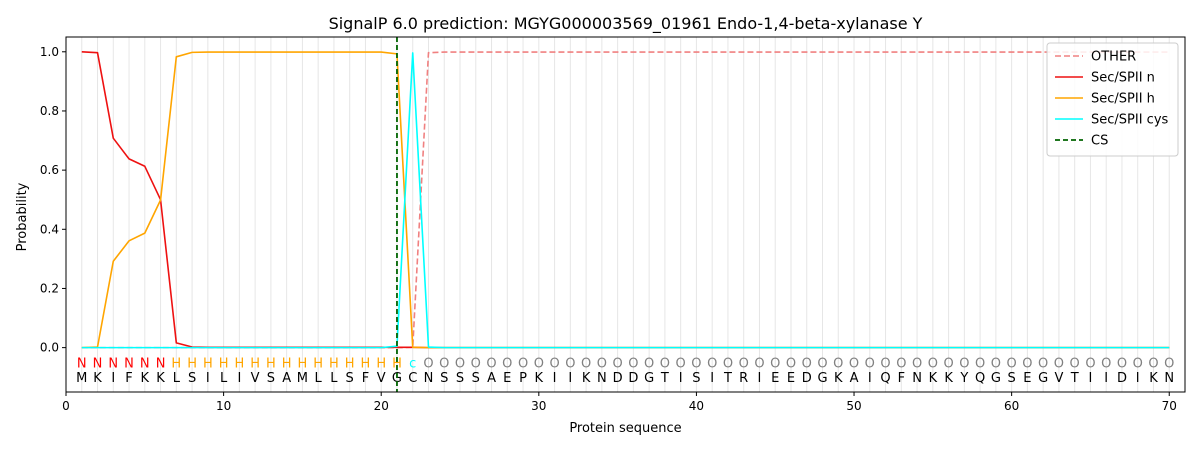 This screenshot has width=1200, height=450. Describe the element at coordinates (1123, 99) in the screenshot. I see `legend-entry: Sec/SPII h` at that location.